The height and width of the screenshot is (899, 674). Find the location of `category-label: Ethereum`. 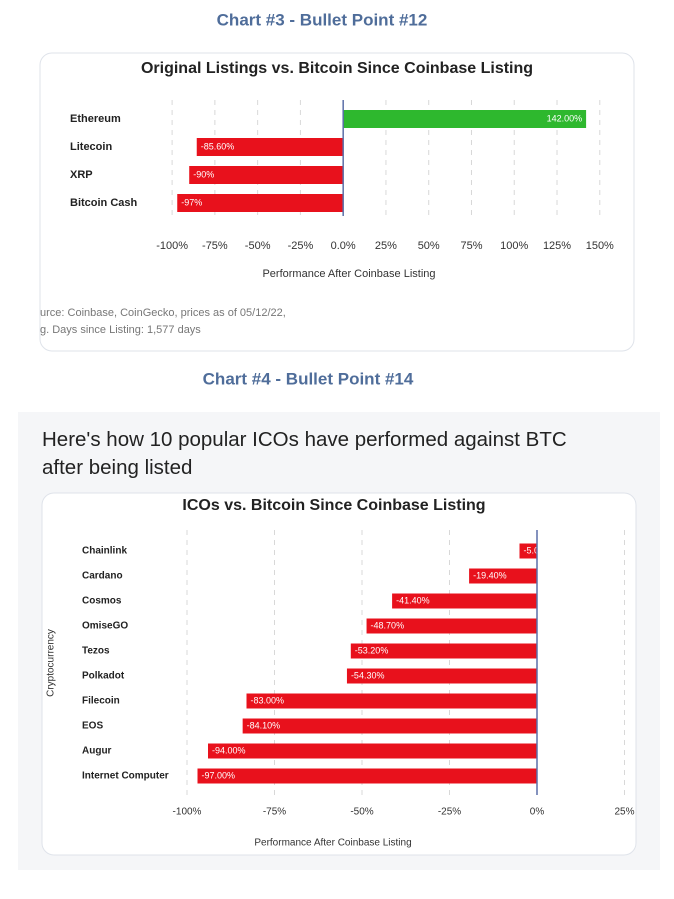

category-label: Ethereum is located at coordinates (95, 119).